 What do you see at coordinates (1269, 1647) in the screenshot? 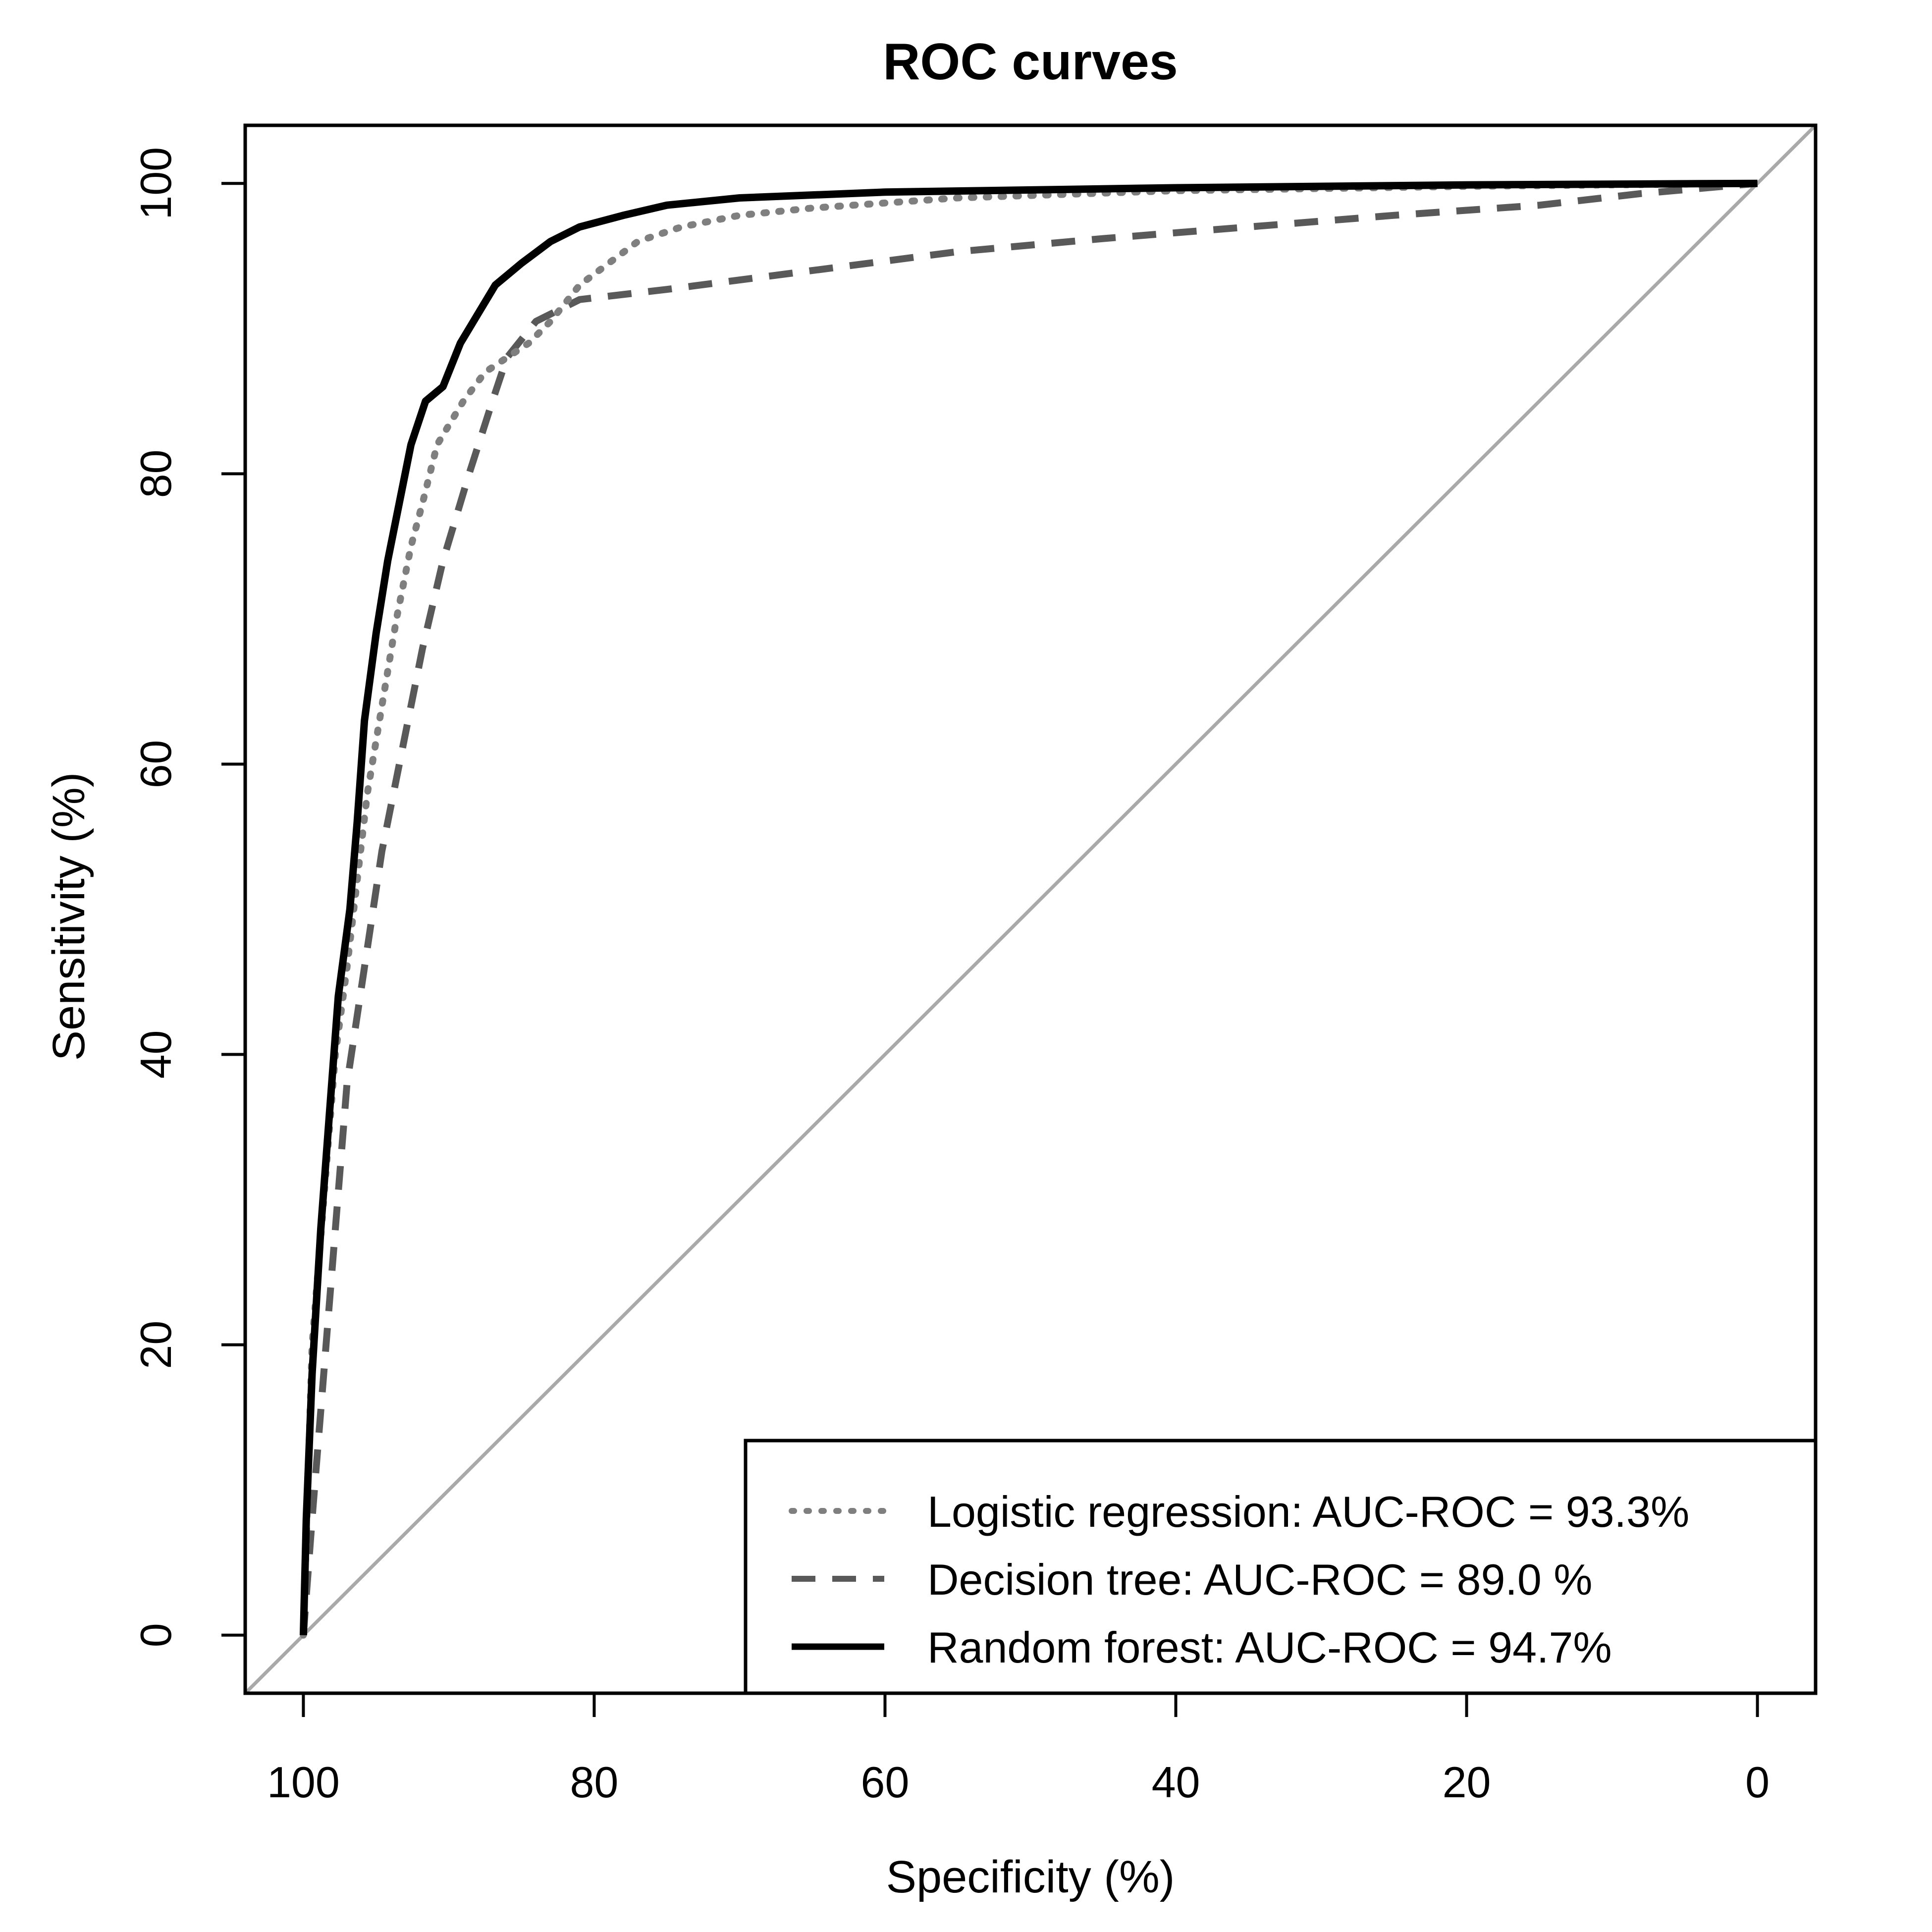
I see `legend-label: Random forest: AUC-ROC = 94.7%` at bounding box center [1269, 1647].